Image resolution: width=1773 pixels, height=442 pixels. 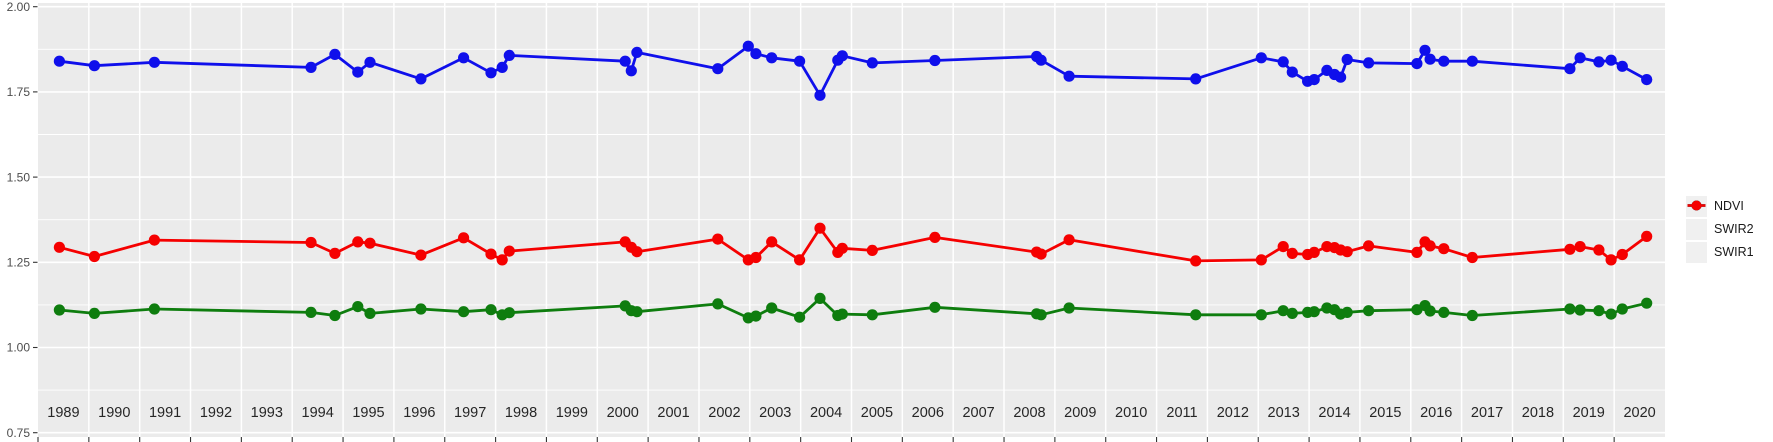 What do you see at coordinates (1436, 413) in the screenshot?
I see `x-tick-label: 2016` at bounding box center [1436, 413].